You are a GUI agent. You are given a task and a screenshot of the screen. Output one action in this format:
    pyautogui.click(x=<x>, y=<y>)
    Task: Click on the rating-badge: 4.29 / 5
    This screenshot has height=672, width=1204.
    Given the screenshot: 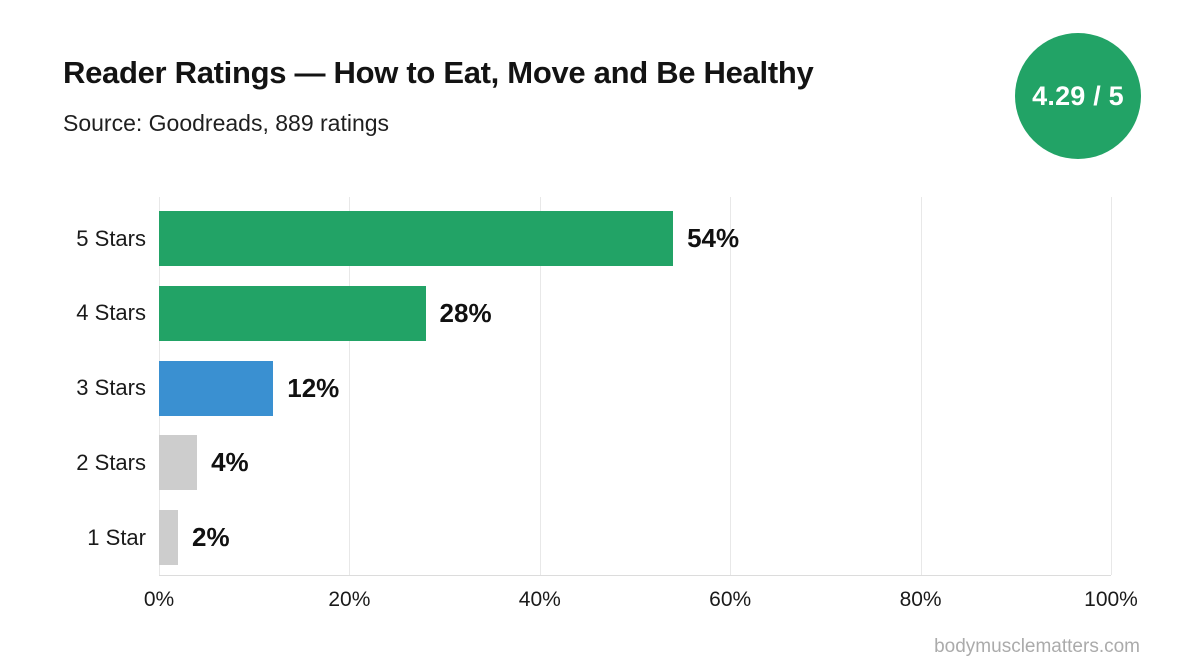 What is the action you would take?
    pyautogui.click(x=1078, y=96)
    